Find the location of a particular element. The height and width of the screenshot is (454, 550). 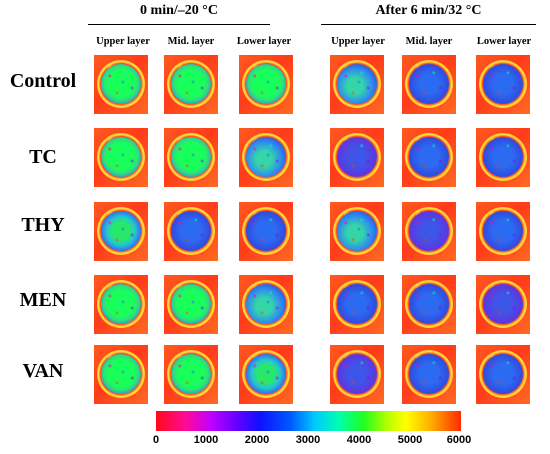

column-label-upper-6min: Upper layer is located at coordinates (358, 41).